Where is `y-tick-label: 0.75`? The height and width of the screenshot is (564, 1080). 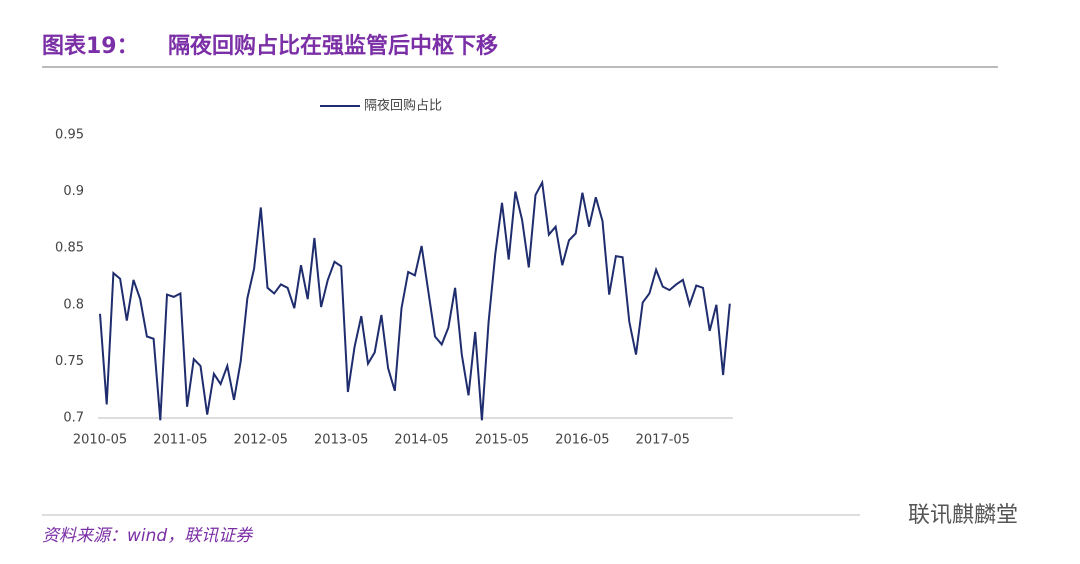
y-tick-label: 0.75 is located at coordinates (69, 361).